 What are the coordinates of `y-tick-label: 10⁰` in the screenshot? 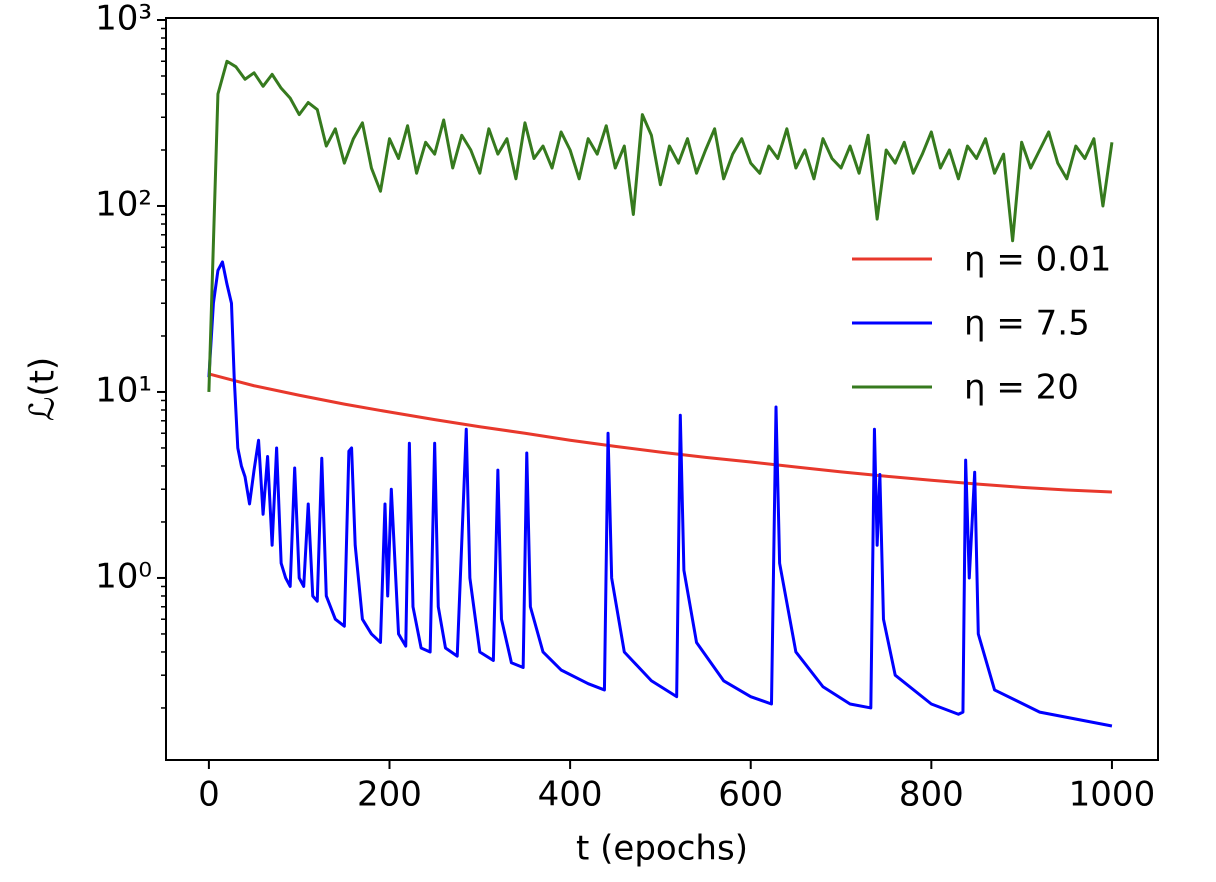 It's located at (123, 576).